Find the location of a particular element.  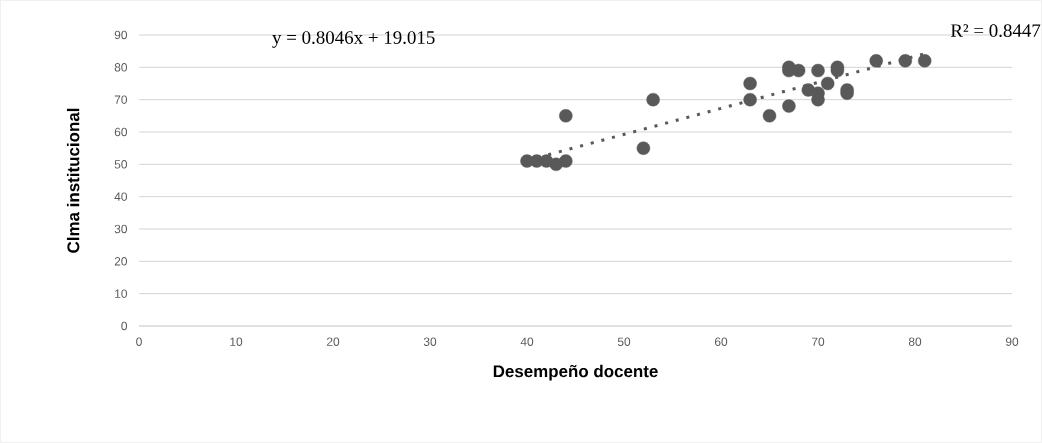

annotation: y = 0.8046x + 19.015 is located at coordinates (353, 39).